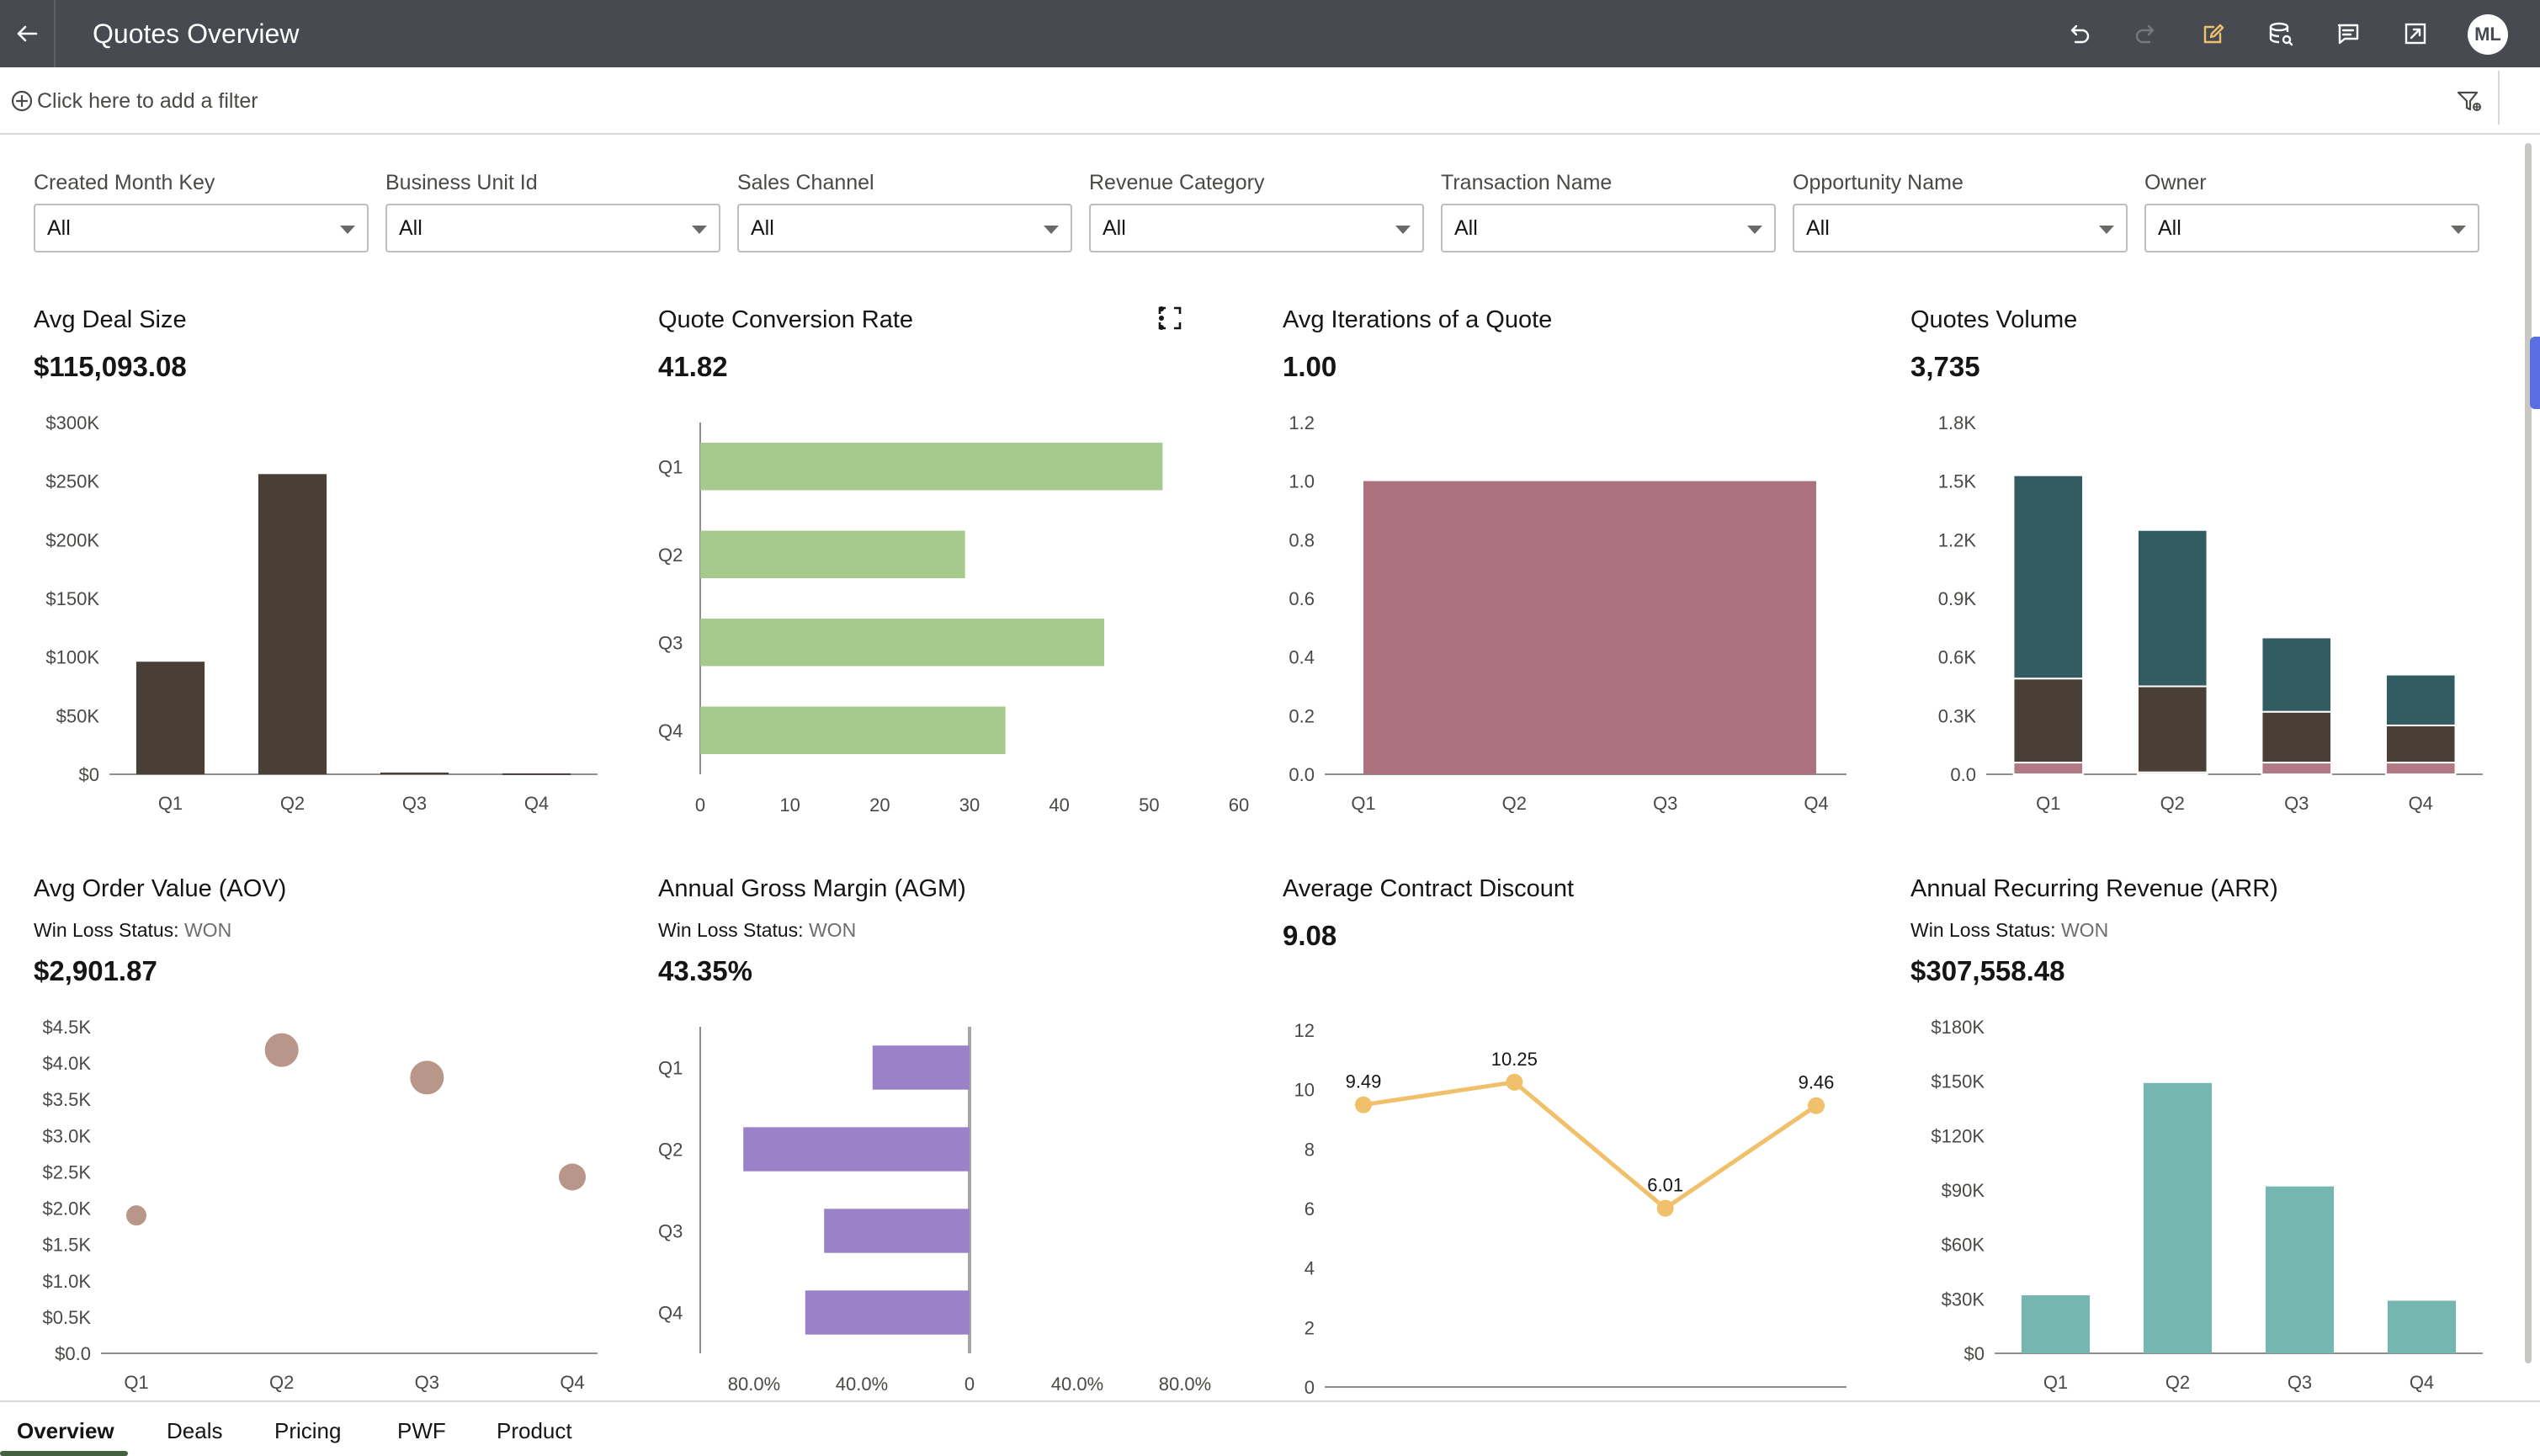 This screenshot has height=1456, width=2540. What do you see at coordinates (281, 1050) in the screenshot?
I see `bubble-q2` at bounding box center [281, 1050].